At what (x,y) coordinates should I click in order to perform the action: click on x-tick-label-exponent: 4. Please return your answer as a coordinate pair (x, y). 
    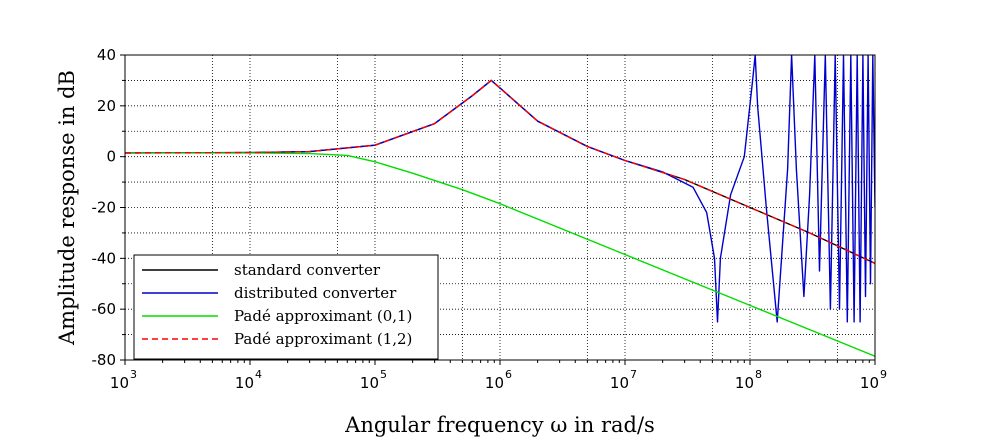
    Looking at the image, I should click on (258, 374).